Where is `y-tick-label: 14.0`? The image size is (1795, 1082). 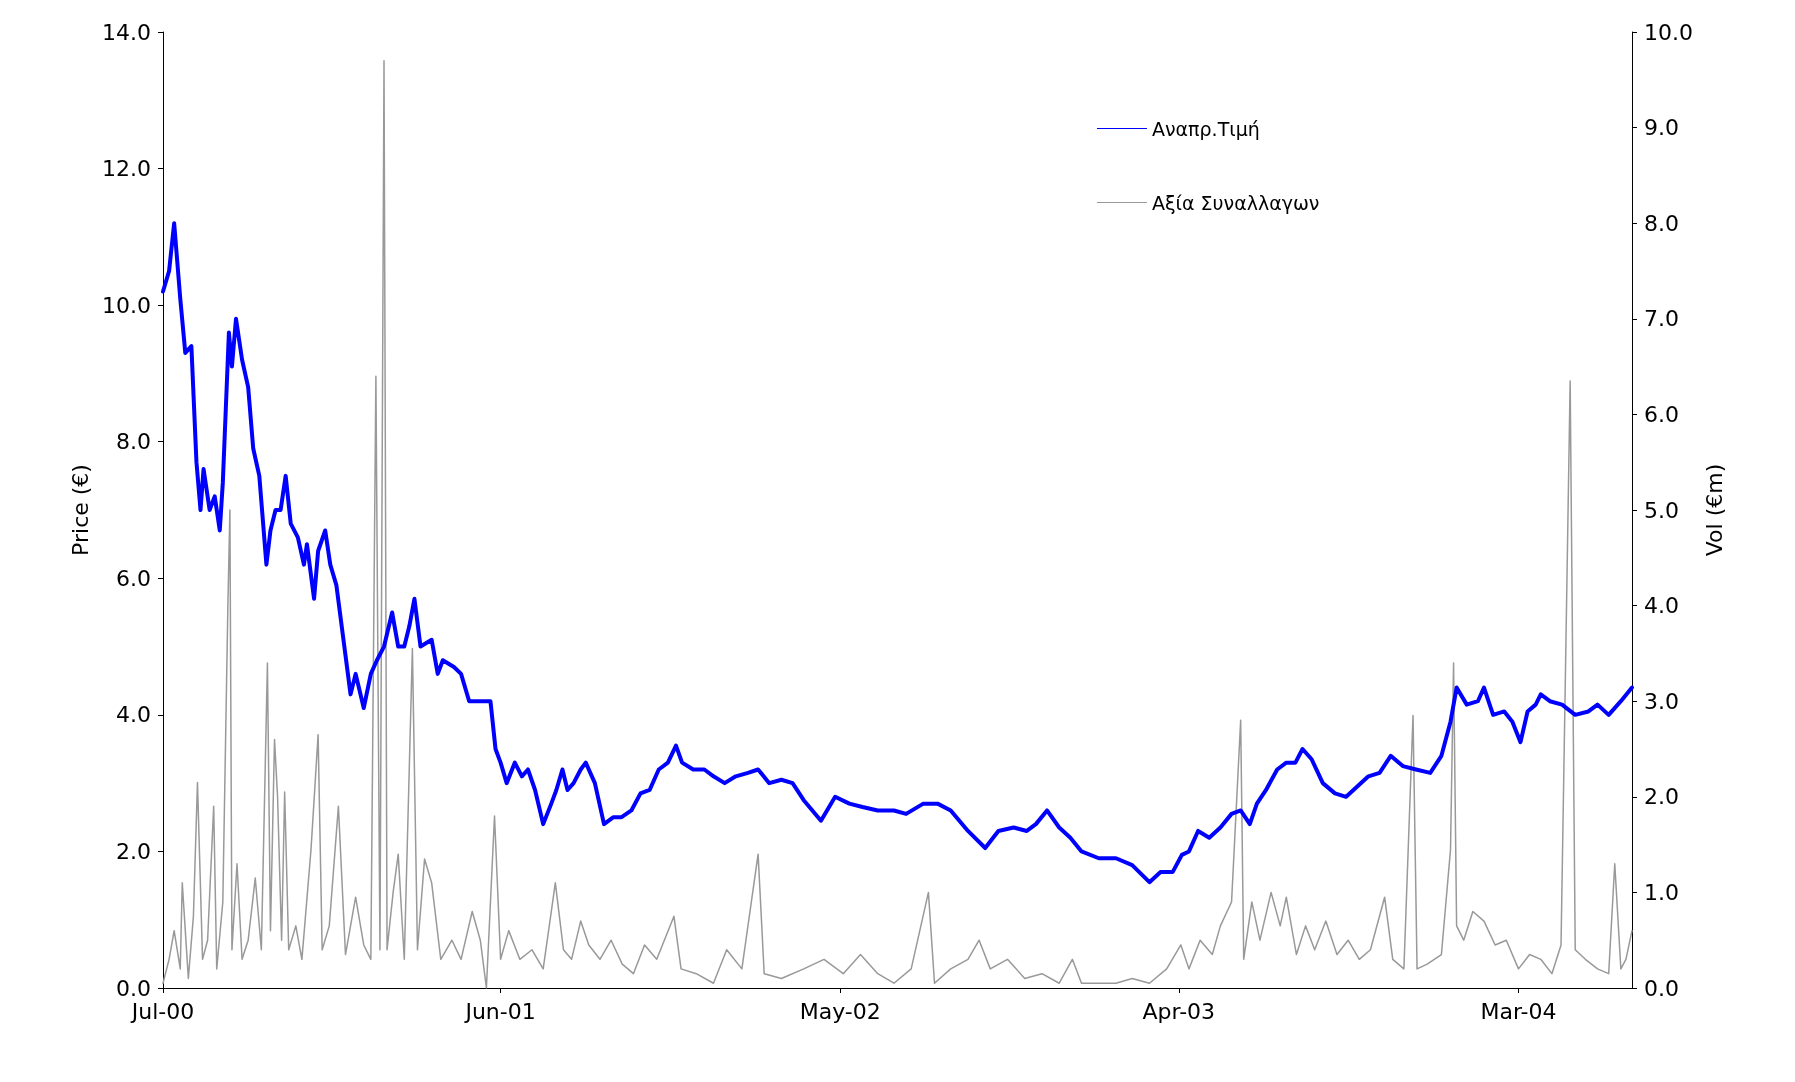
y-tick-label: 14.0 is located at coordinates (126, 32).